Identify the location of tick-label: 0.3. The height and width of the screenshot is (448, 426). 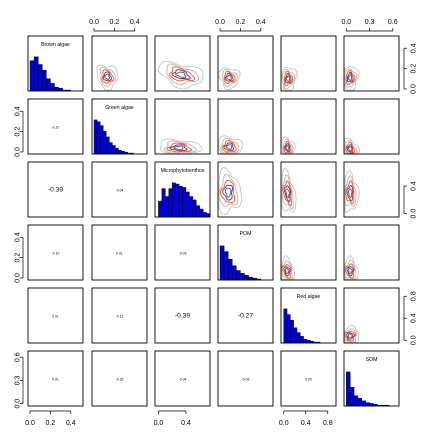
(17, 380).